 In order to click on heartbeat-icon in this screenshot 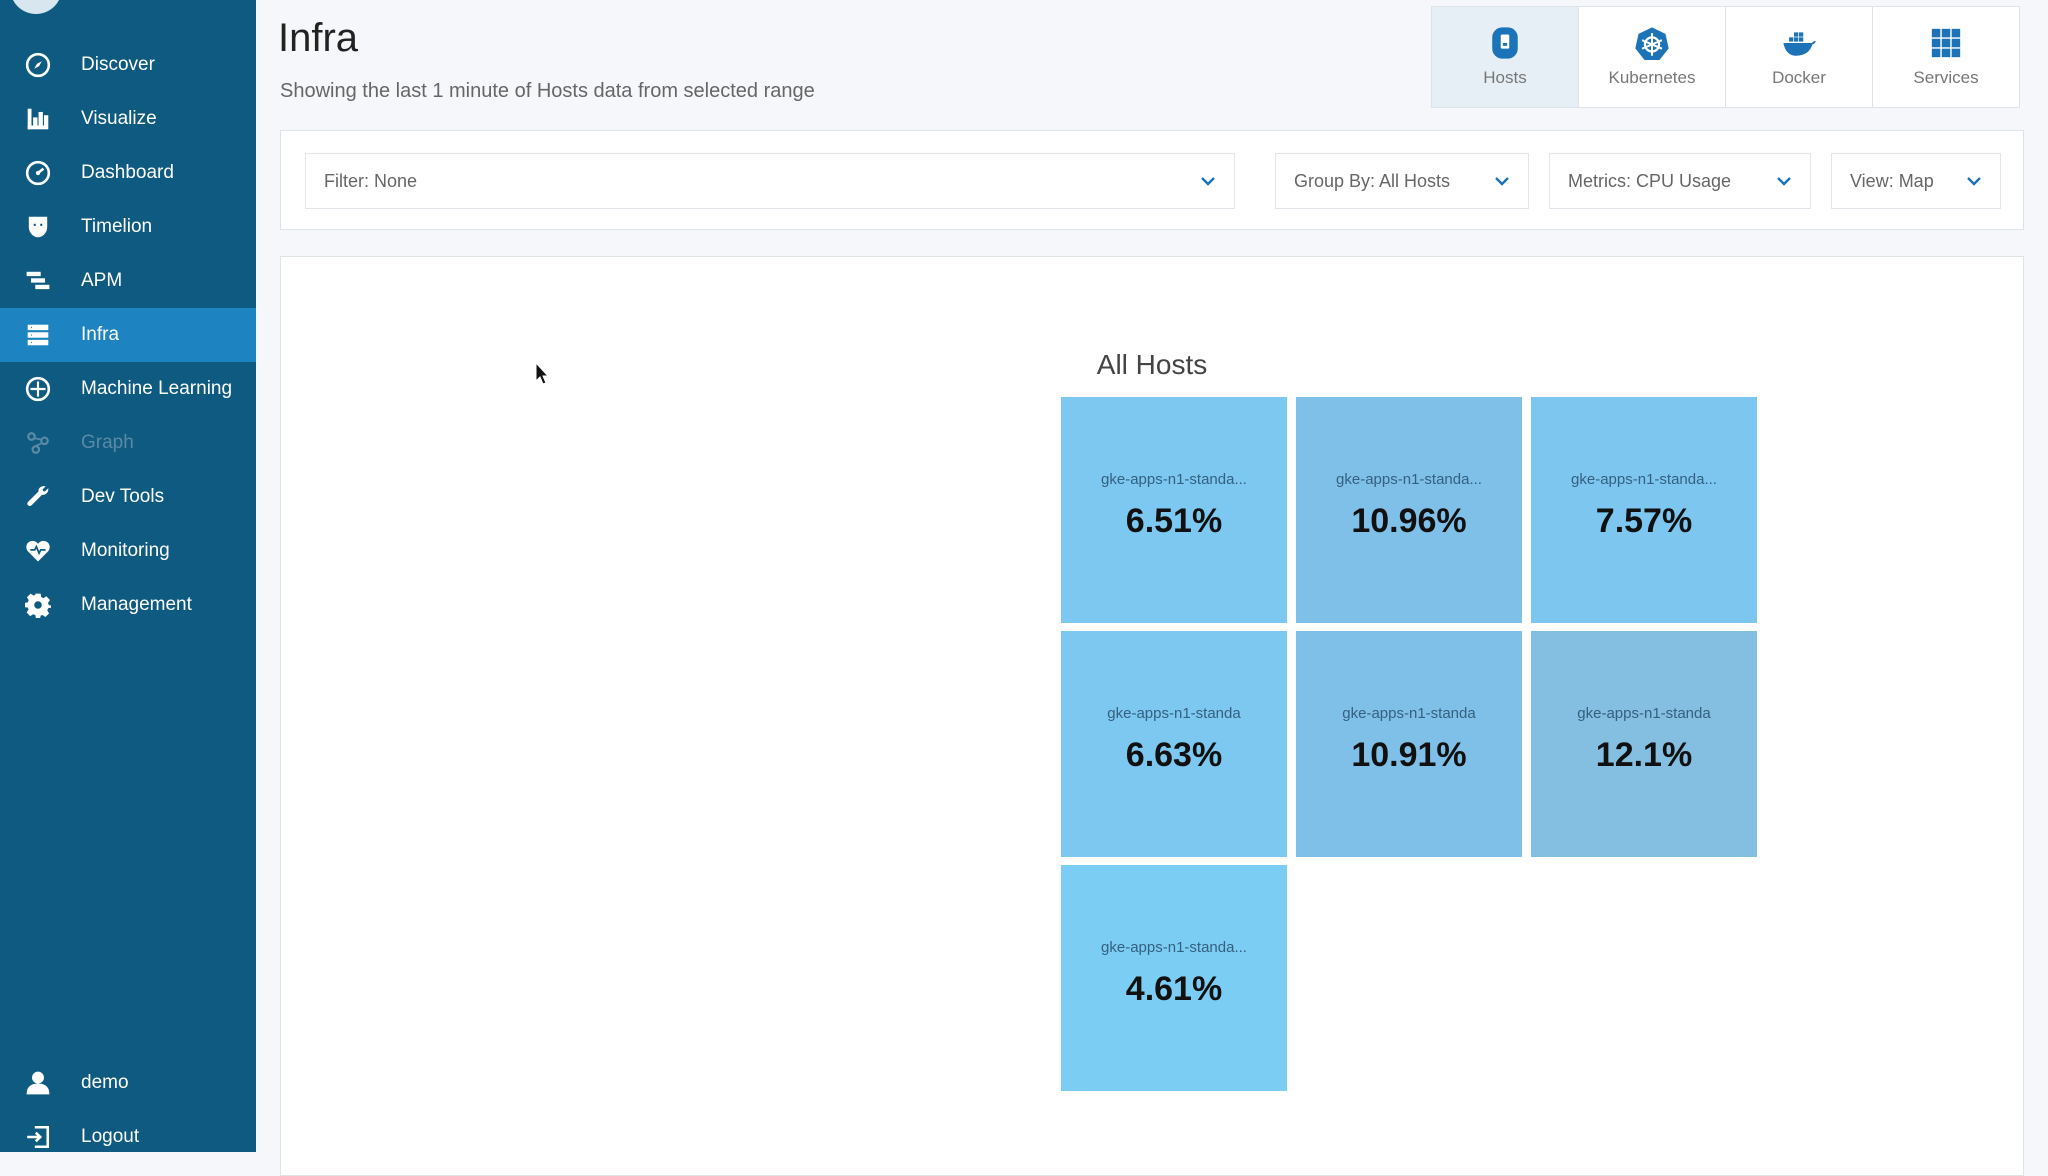, I will do `click(38, 551)`.